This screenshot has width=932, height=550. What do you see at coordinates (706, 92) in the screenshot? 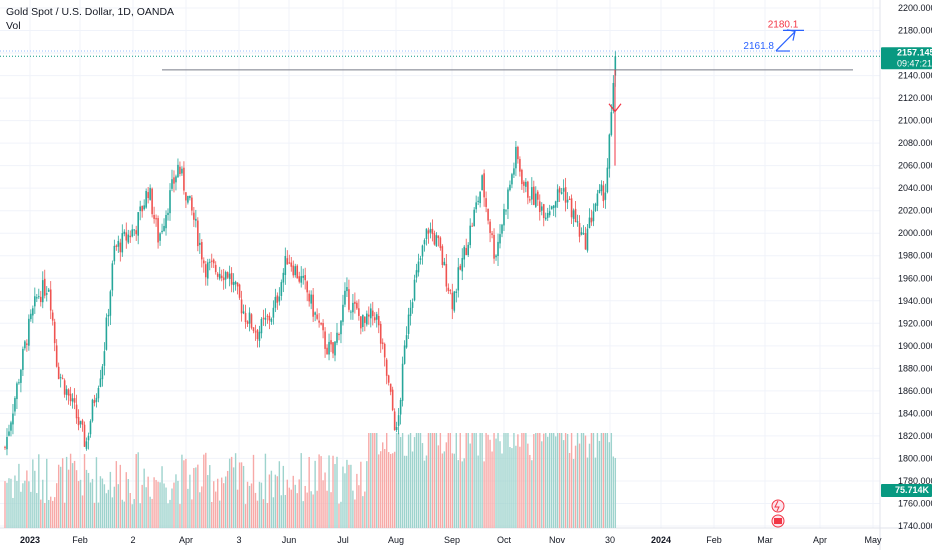
I see `drawing-annotations: 2161.8 2180.1` at bounding box center [706, 92].